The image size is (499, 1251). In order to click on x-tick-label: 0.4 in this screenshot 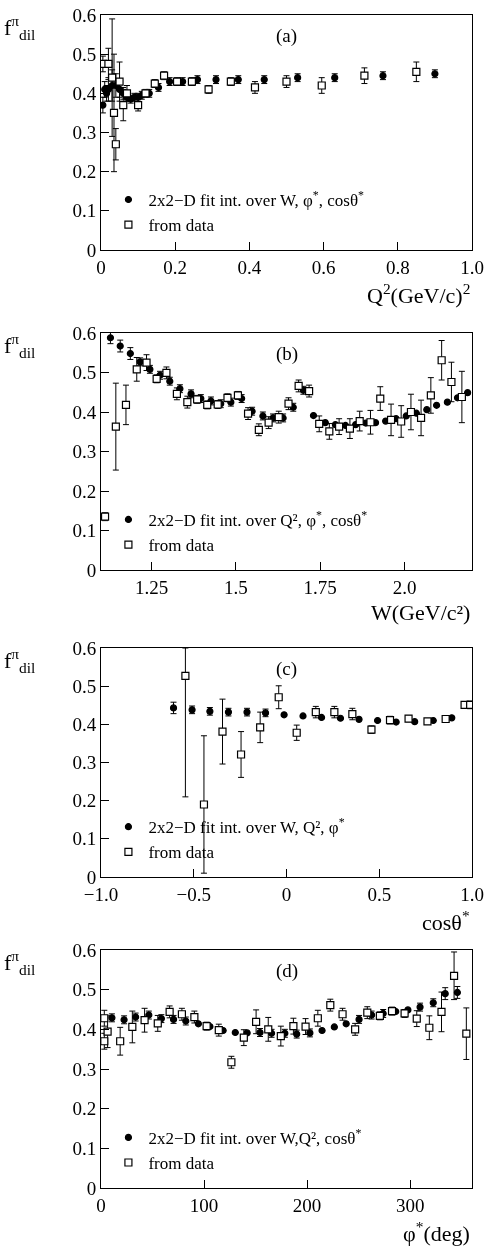, I will do `click(249, 267)`.